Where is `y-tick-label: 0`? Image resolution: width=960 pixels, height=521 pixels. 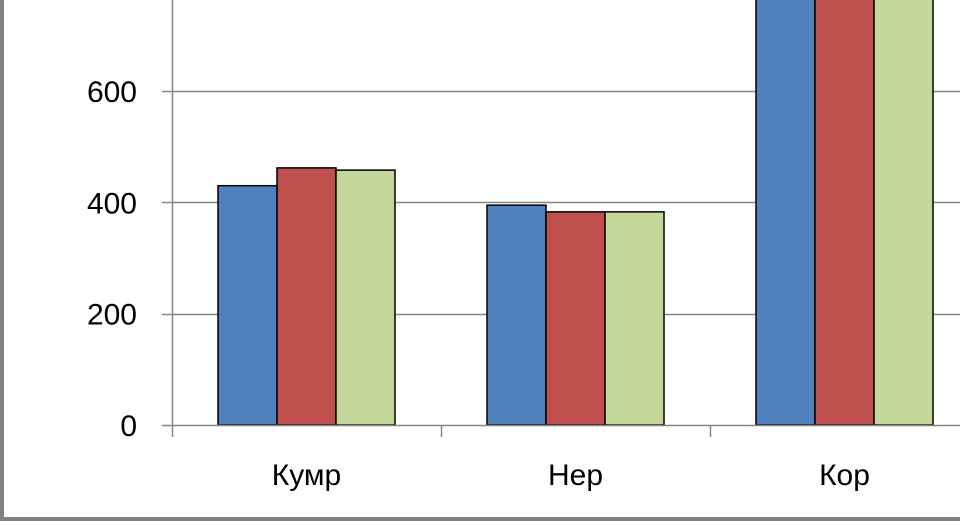 y-tick-label: 0 is located at coordinates (128, 426).